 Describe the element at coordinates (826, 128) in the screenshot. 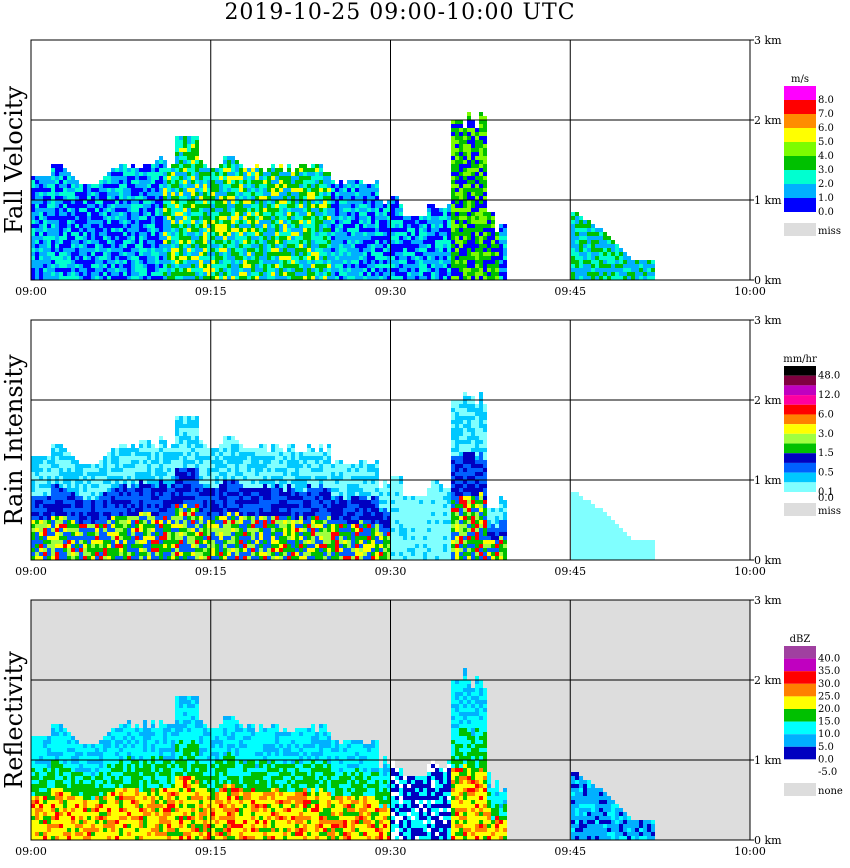

I see `colorbar-label: 6.0` at that location.